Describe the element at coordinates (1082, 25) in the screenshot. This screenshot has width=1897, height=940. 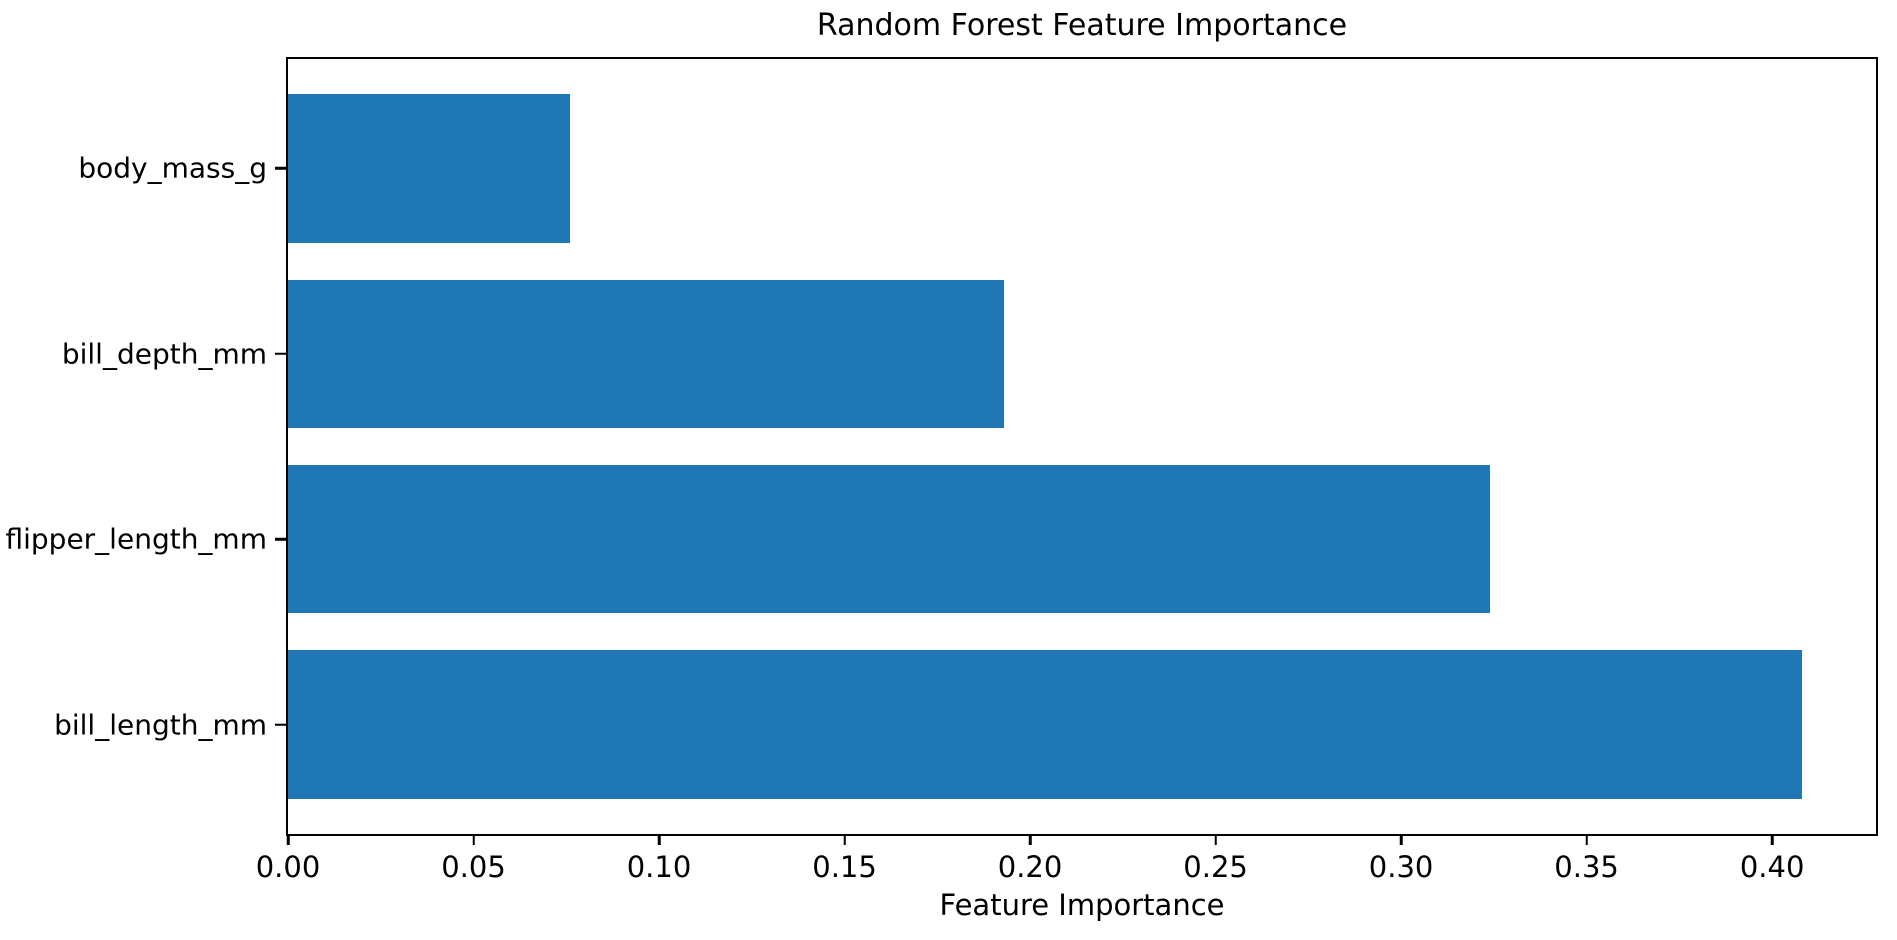
I see `chart-title: Random Forest Feature Importance` at that location.